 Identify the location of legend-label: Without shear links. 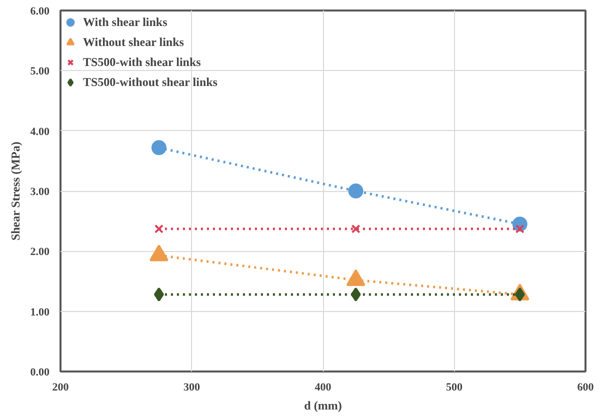
(133, 42).